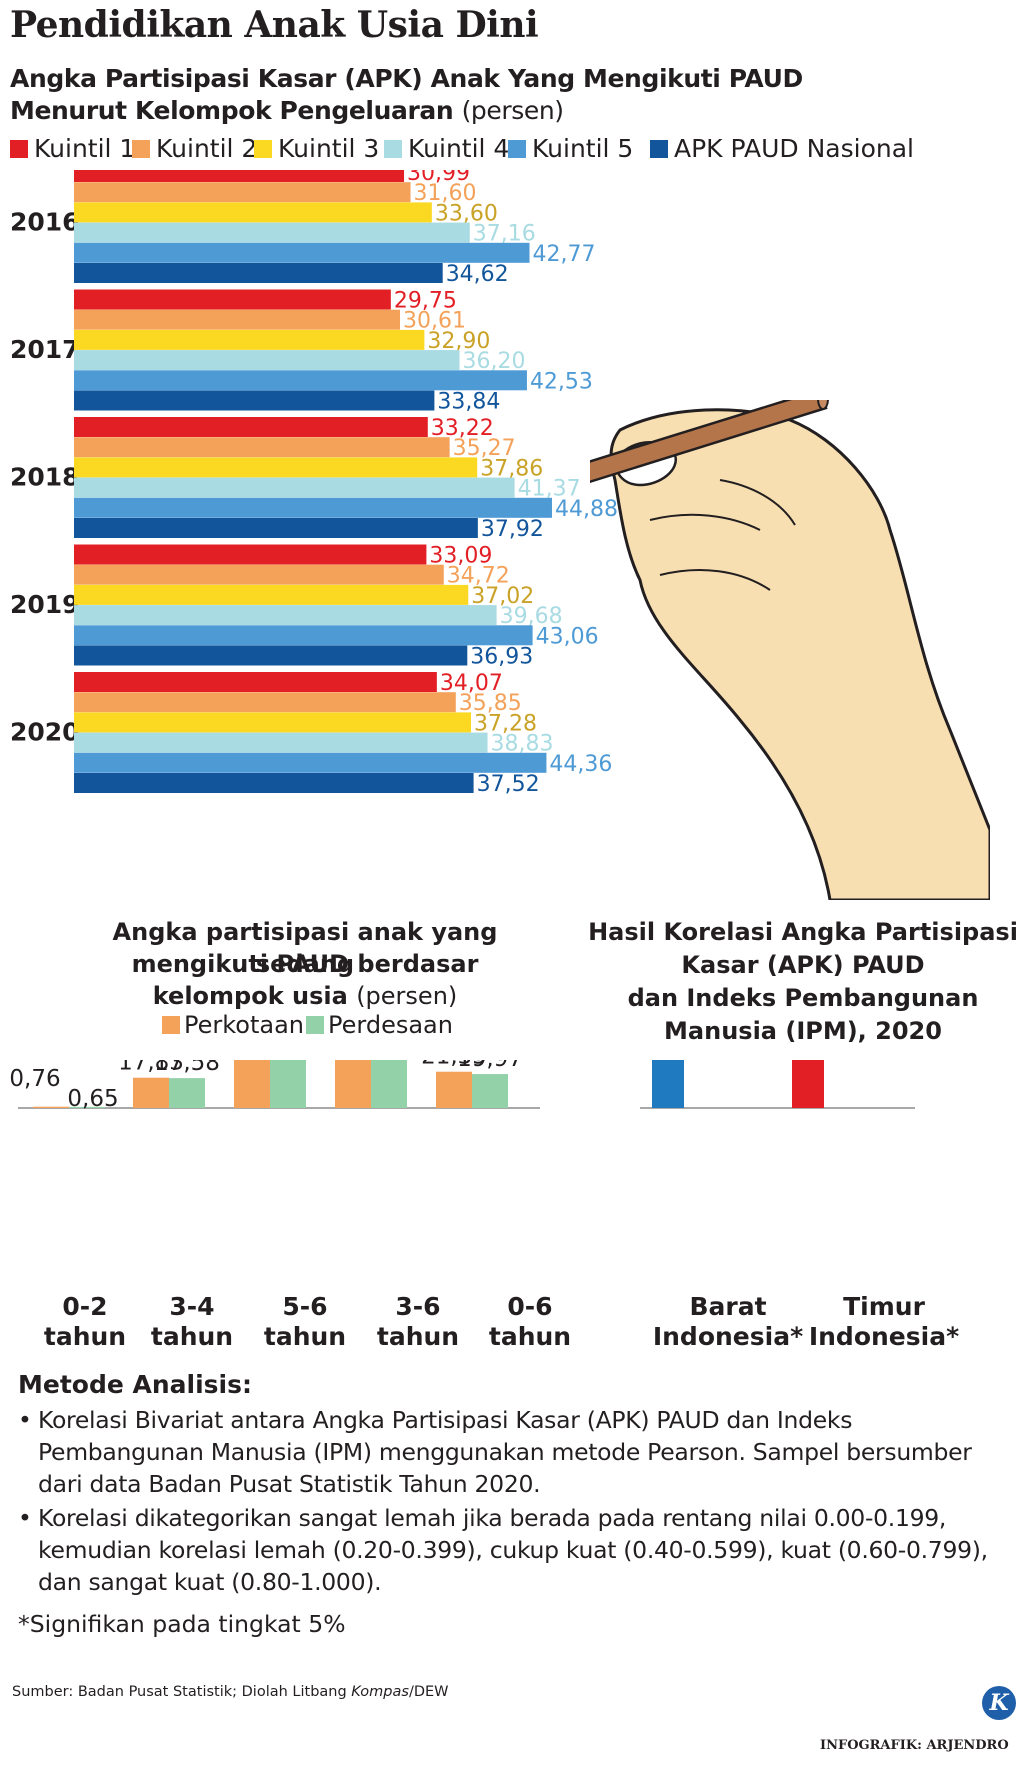 Image resolution: width=1024 pixels, height=1768 pixels. What do you see at coordinates (490, 1066) in the screenshot?
I see `data-label: 19,97` at bounding box center [490, 1066].